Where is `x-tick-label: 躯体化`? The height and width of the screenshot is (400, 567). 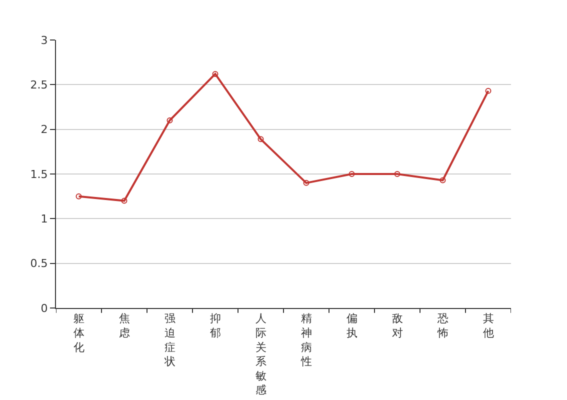 x-tick-label: 躯体化 is located at coordinates (78, 333).